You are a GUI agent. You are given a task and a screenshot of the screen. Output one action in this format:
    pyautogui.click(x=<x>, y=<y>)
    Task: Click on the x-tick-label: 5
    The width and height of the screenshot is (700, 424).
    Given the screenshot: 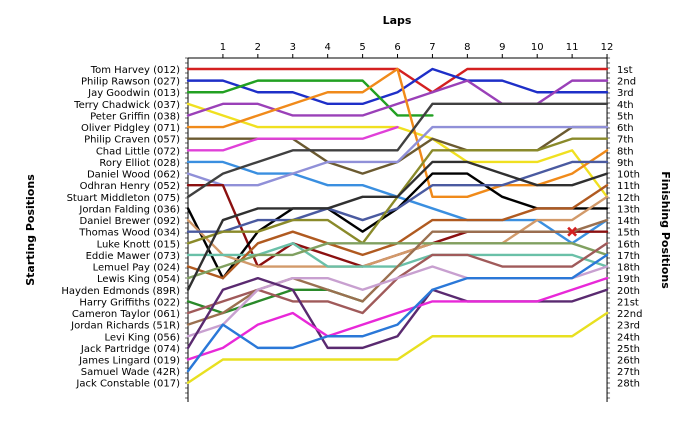 What is the action you would take?
    pyautogui.click(x=362, y=47)
    